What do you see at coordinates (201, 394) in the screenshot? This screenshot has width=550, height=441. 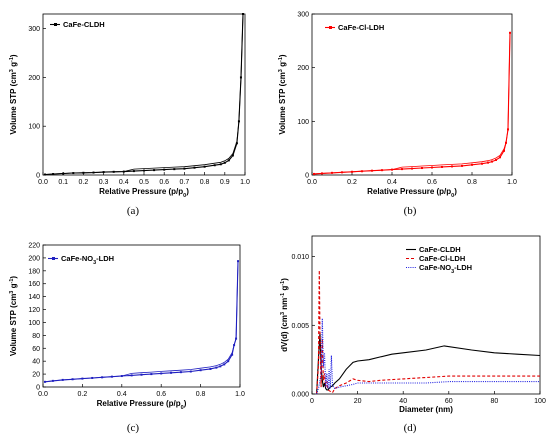 I see `x-tick-label: 0.8` at bounding box center [201, 394].